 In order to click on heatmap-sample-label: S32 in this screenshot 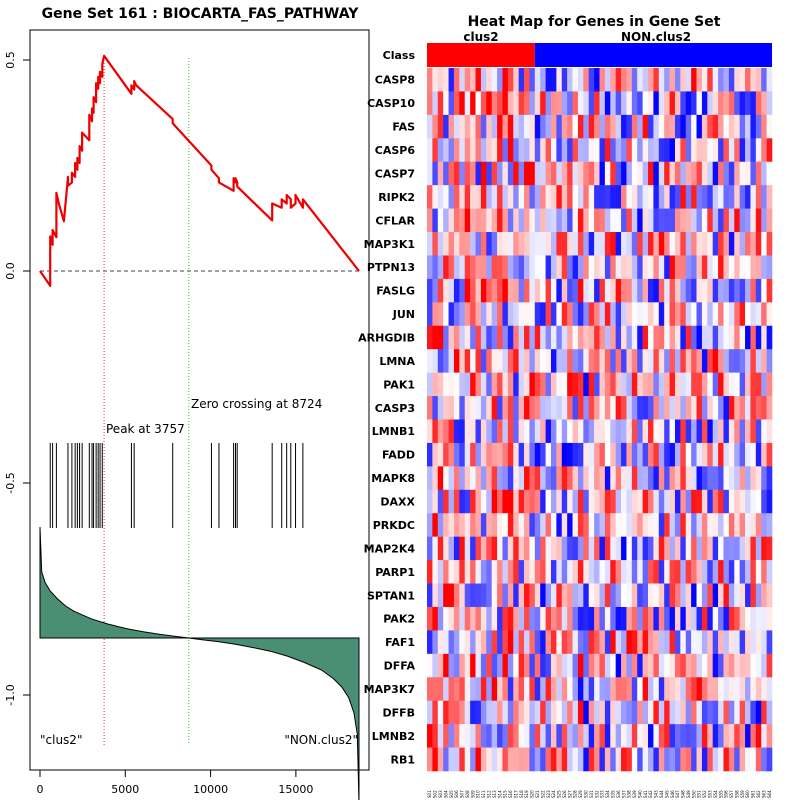, I will do `click(596, 794)`.